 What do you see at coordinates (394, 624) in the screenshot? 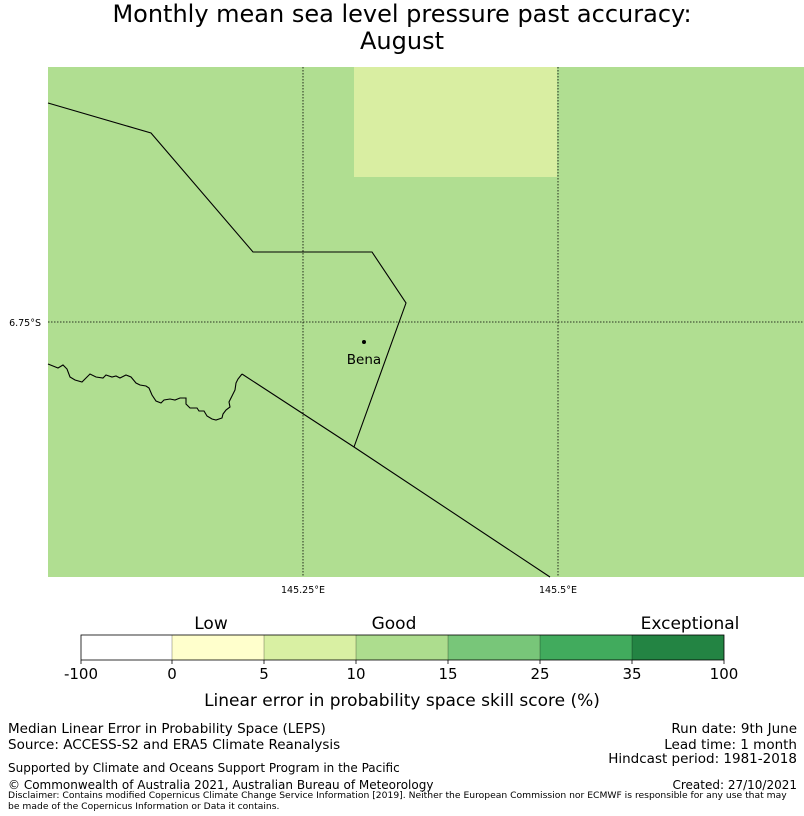
I see `legend-category-good: Good` at bounding box center [394, 624].